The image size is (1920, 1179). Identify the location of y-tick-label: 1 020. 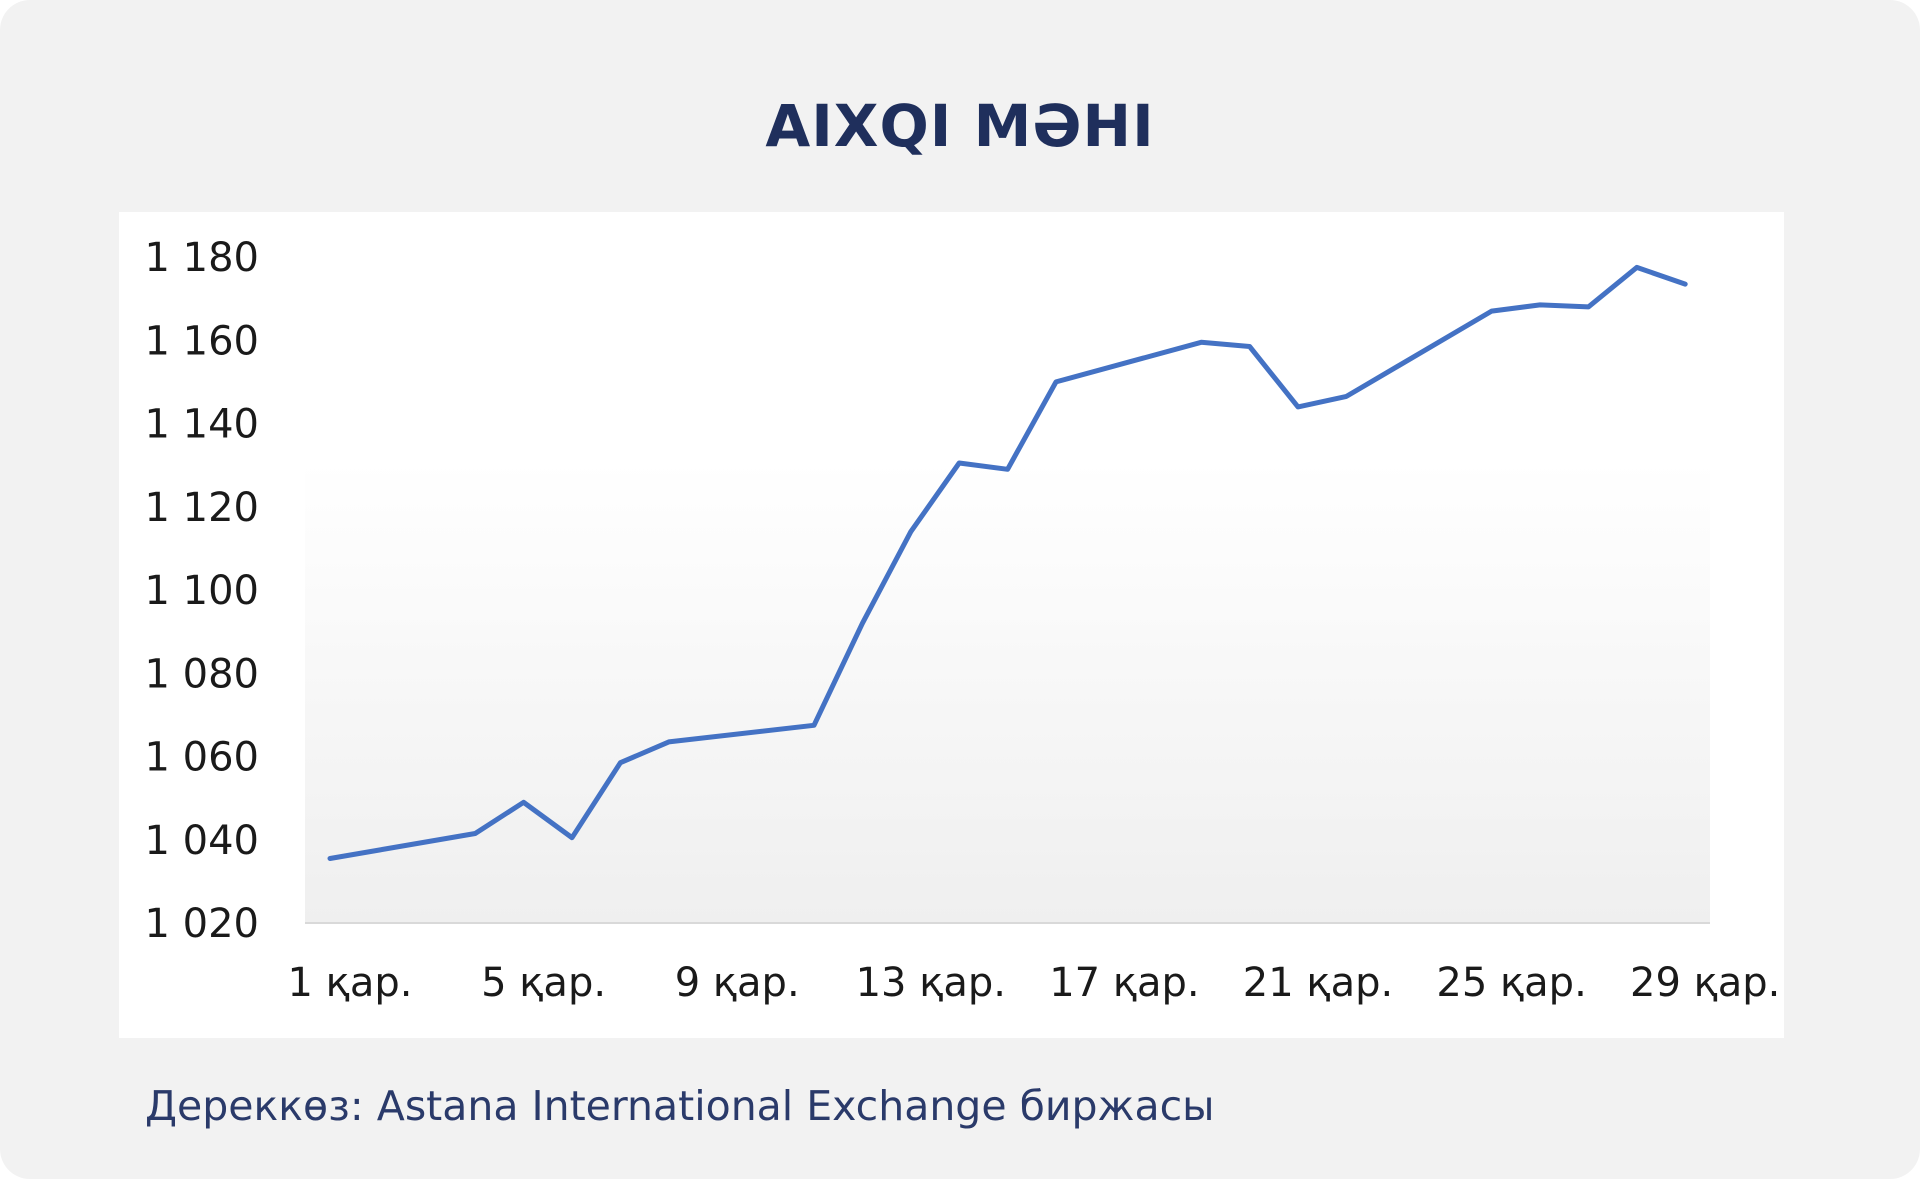
(201, 924).